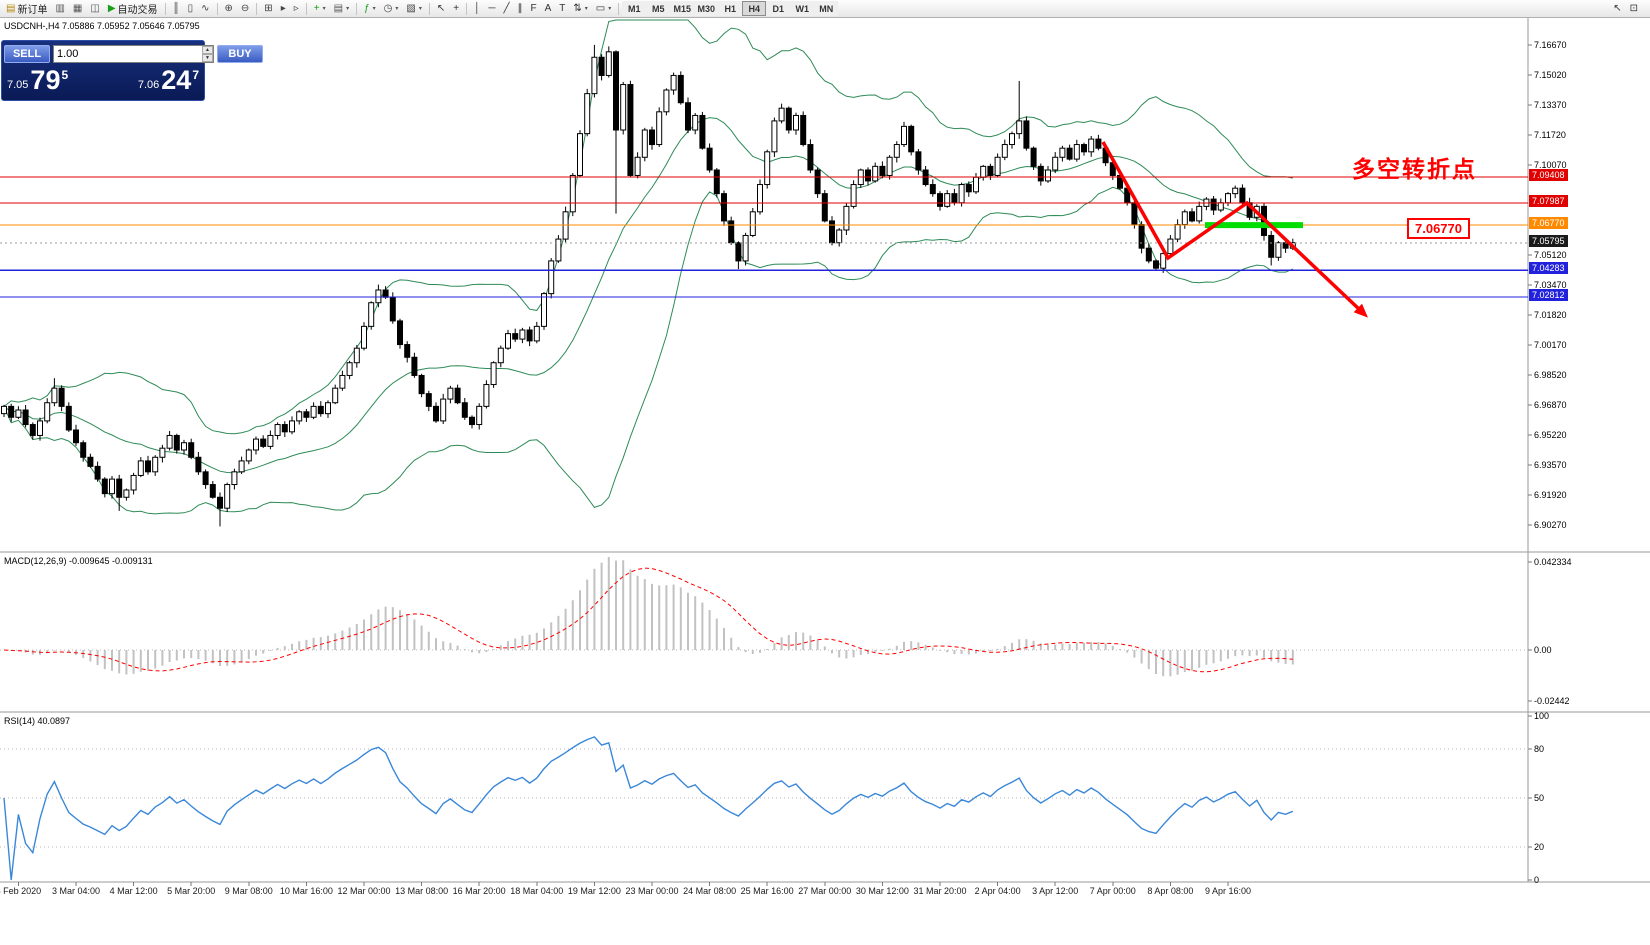 The image size is (1650, 945). I want to click on macd-axis-tick: -0.02442, so click(1552, 700).